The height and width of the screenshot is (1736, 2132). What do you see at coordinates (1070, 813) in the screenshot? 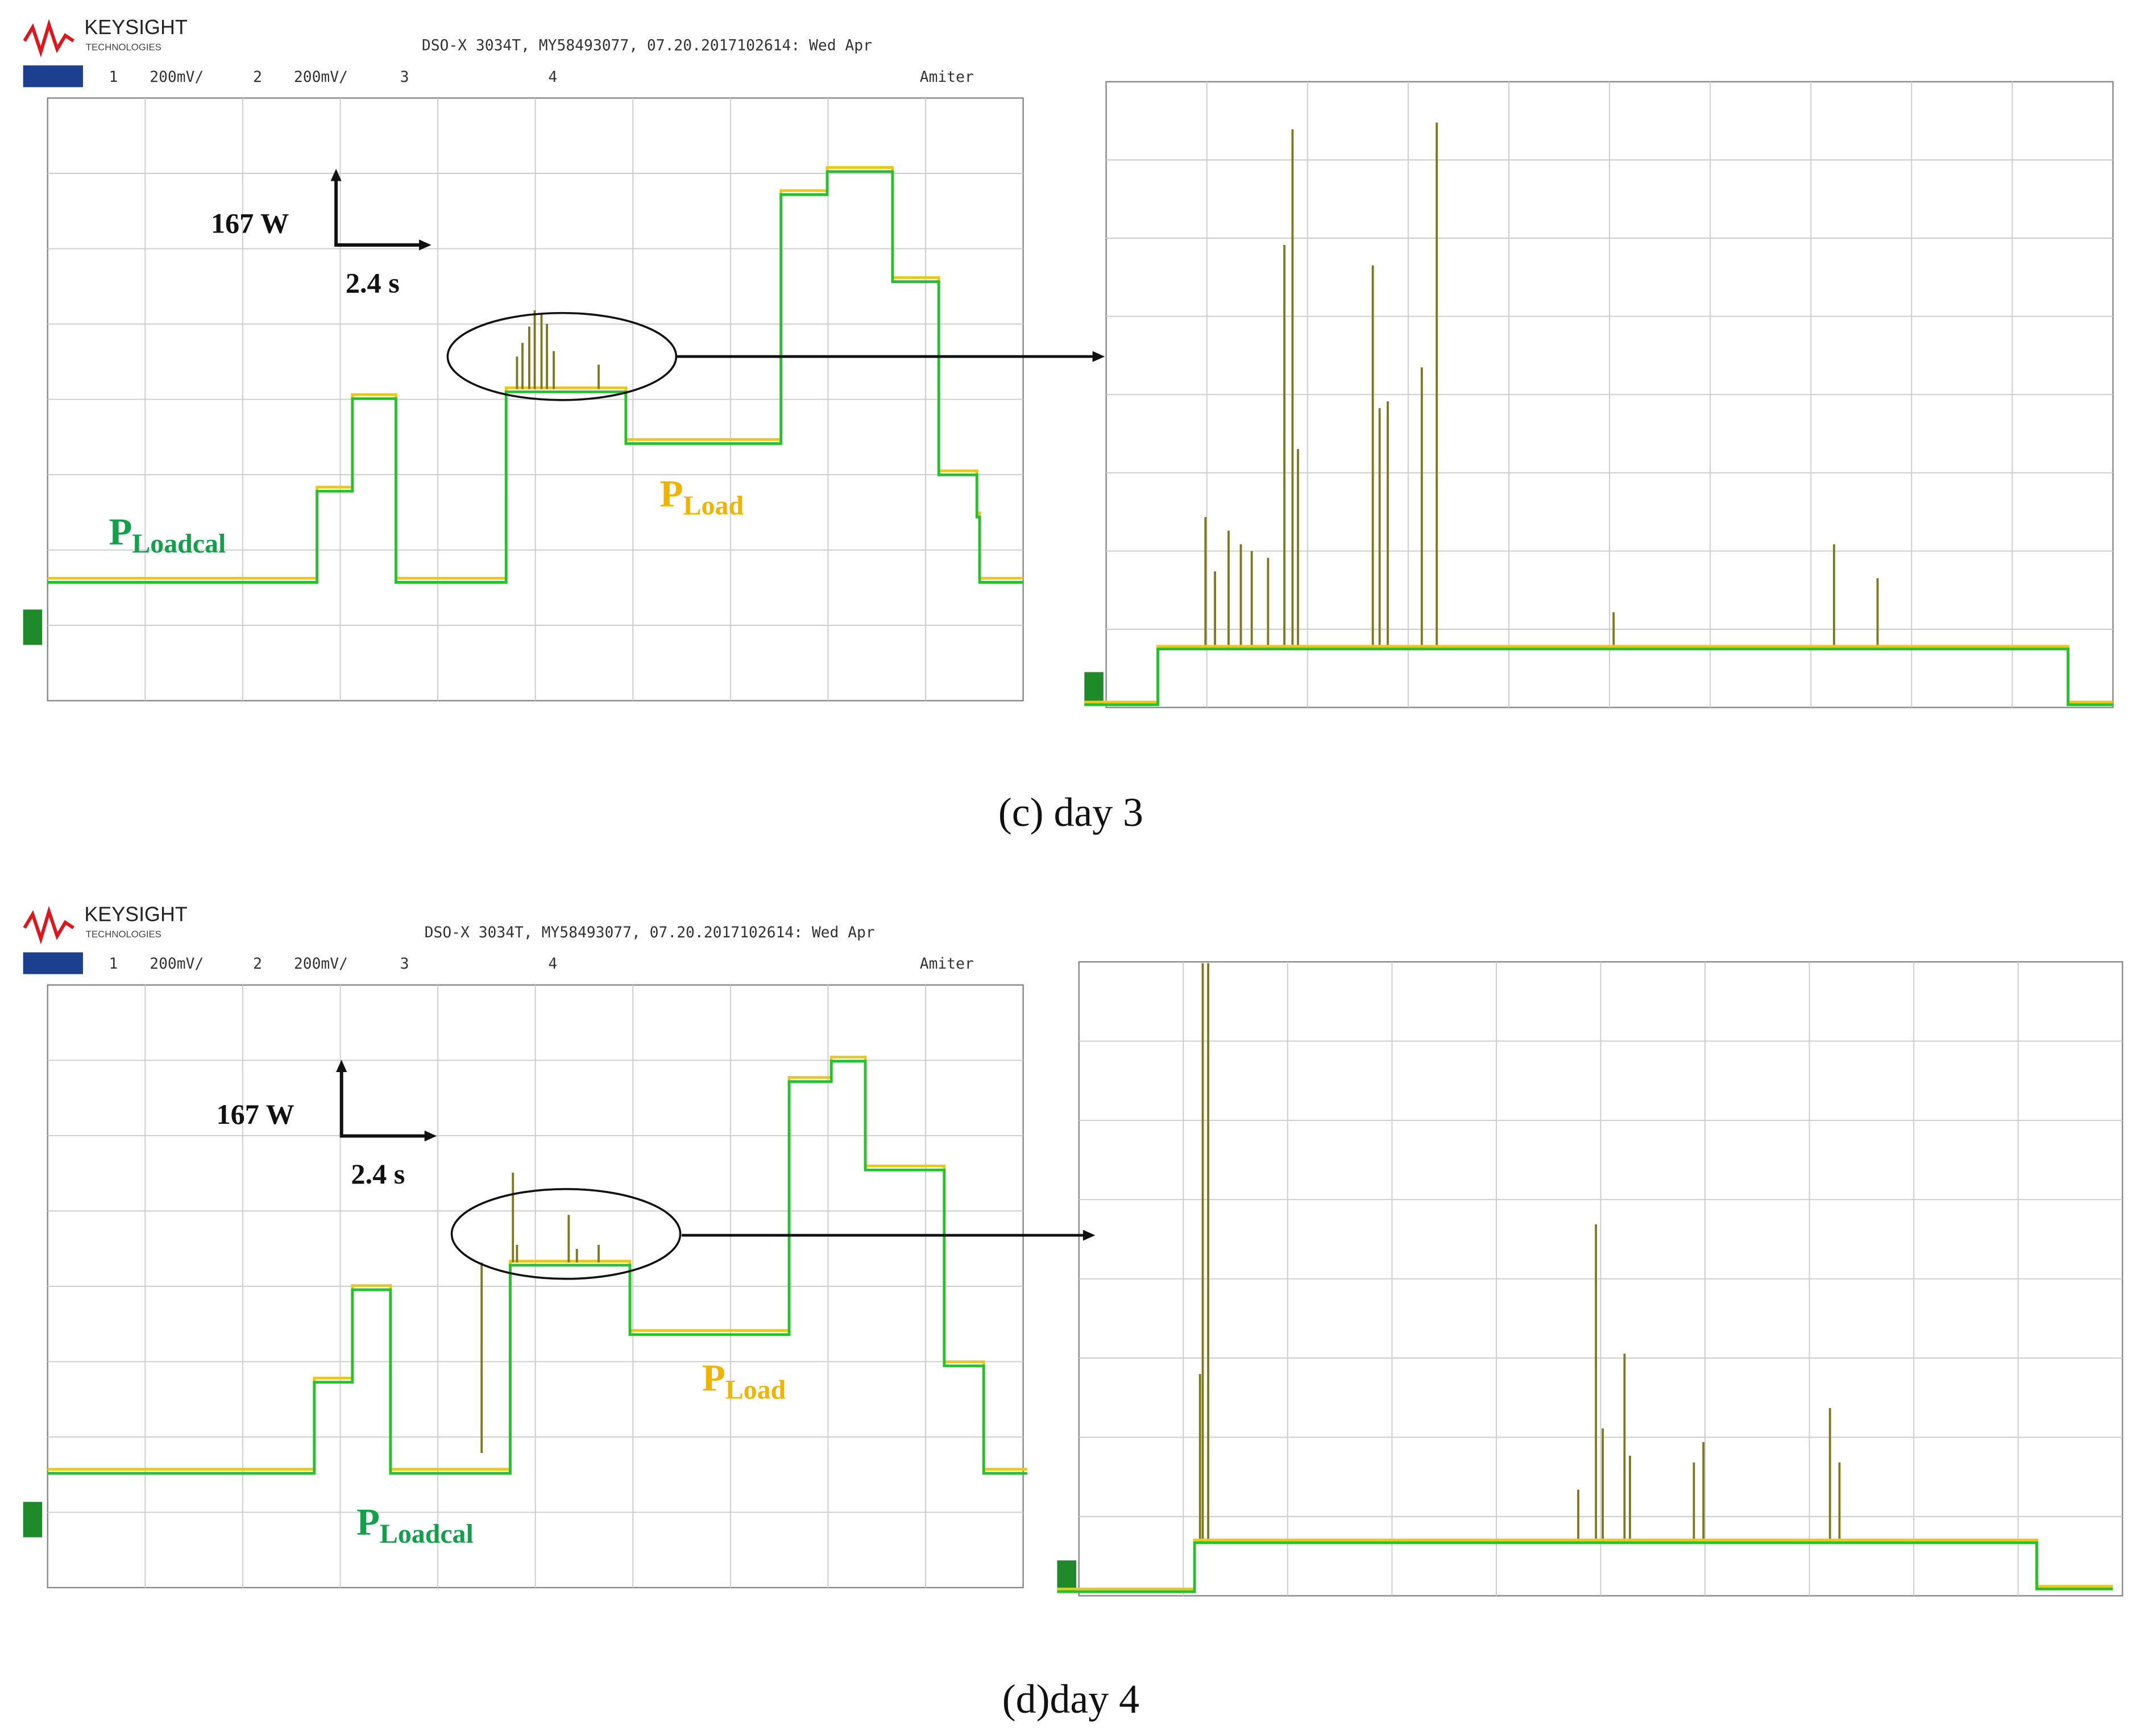
I see `caption: (c) day 3` at bounding box center [1070, 813].